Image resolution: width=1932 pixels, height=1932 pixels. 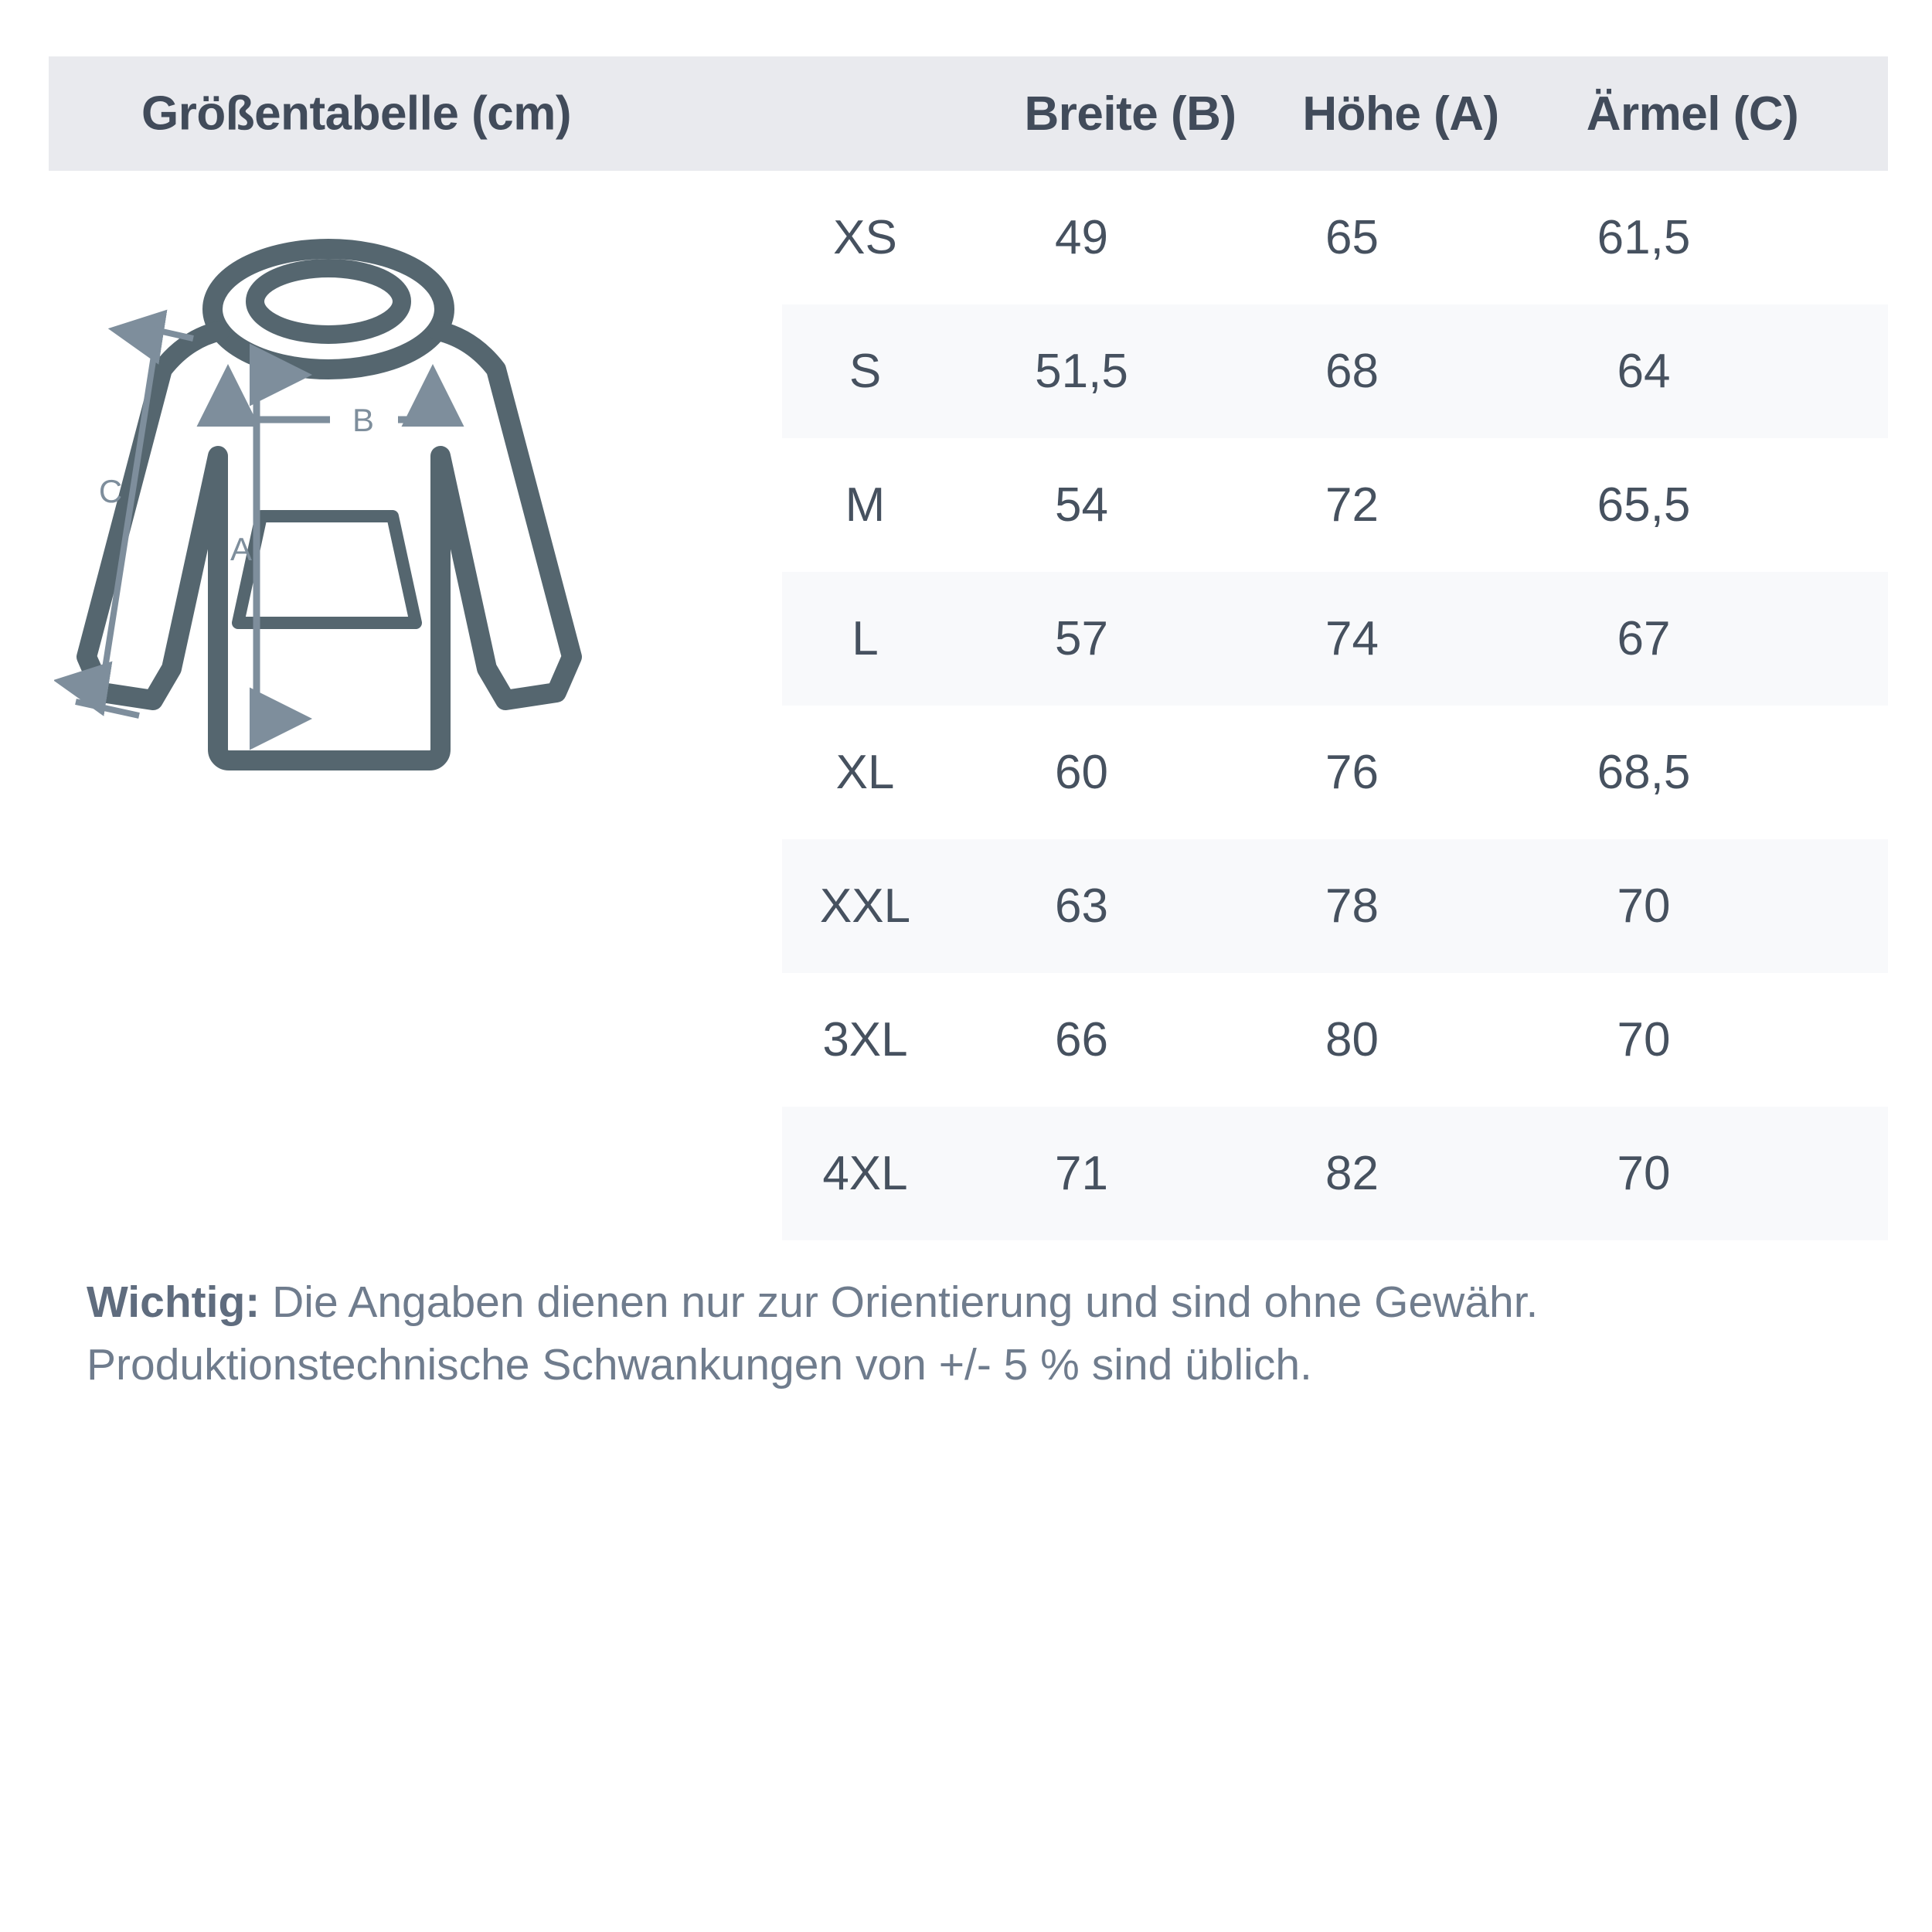 What do you see at coordinates (865, 505) in the screenshot?
I see `cell-size: M` at bounding box center [865, 505].